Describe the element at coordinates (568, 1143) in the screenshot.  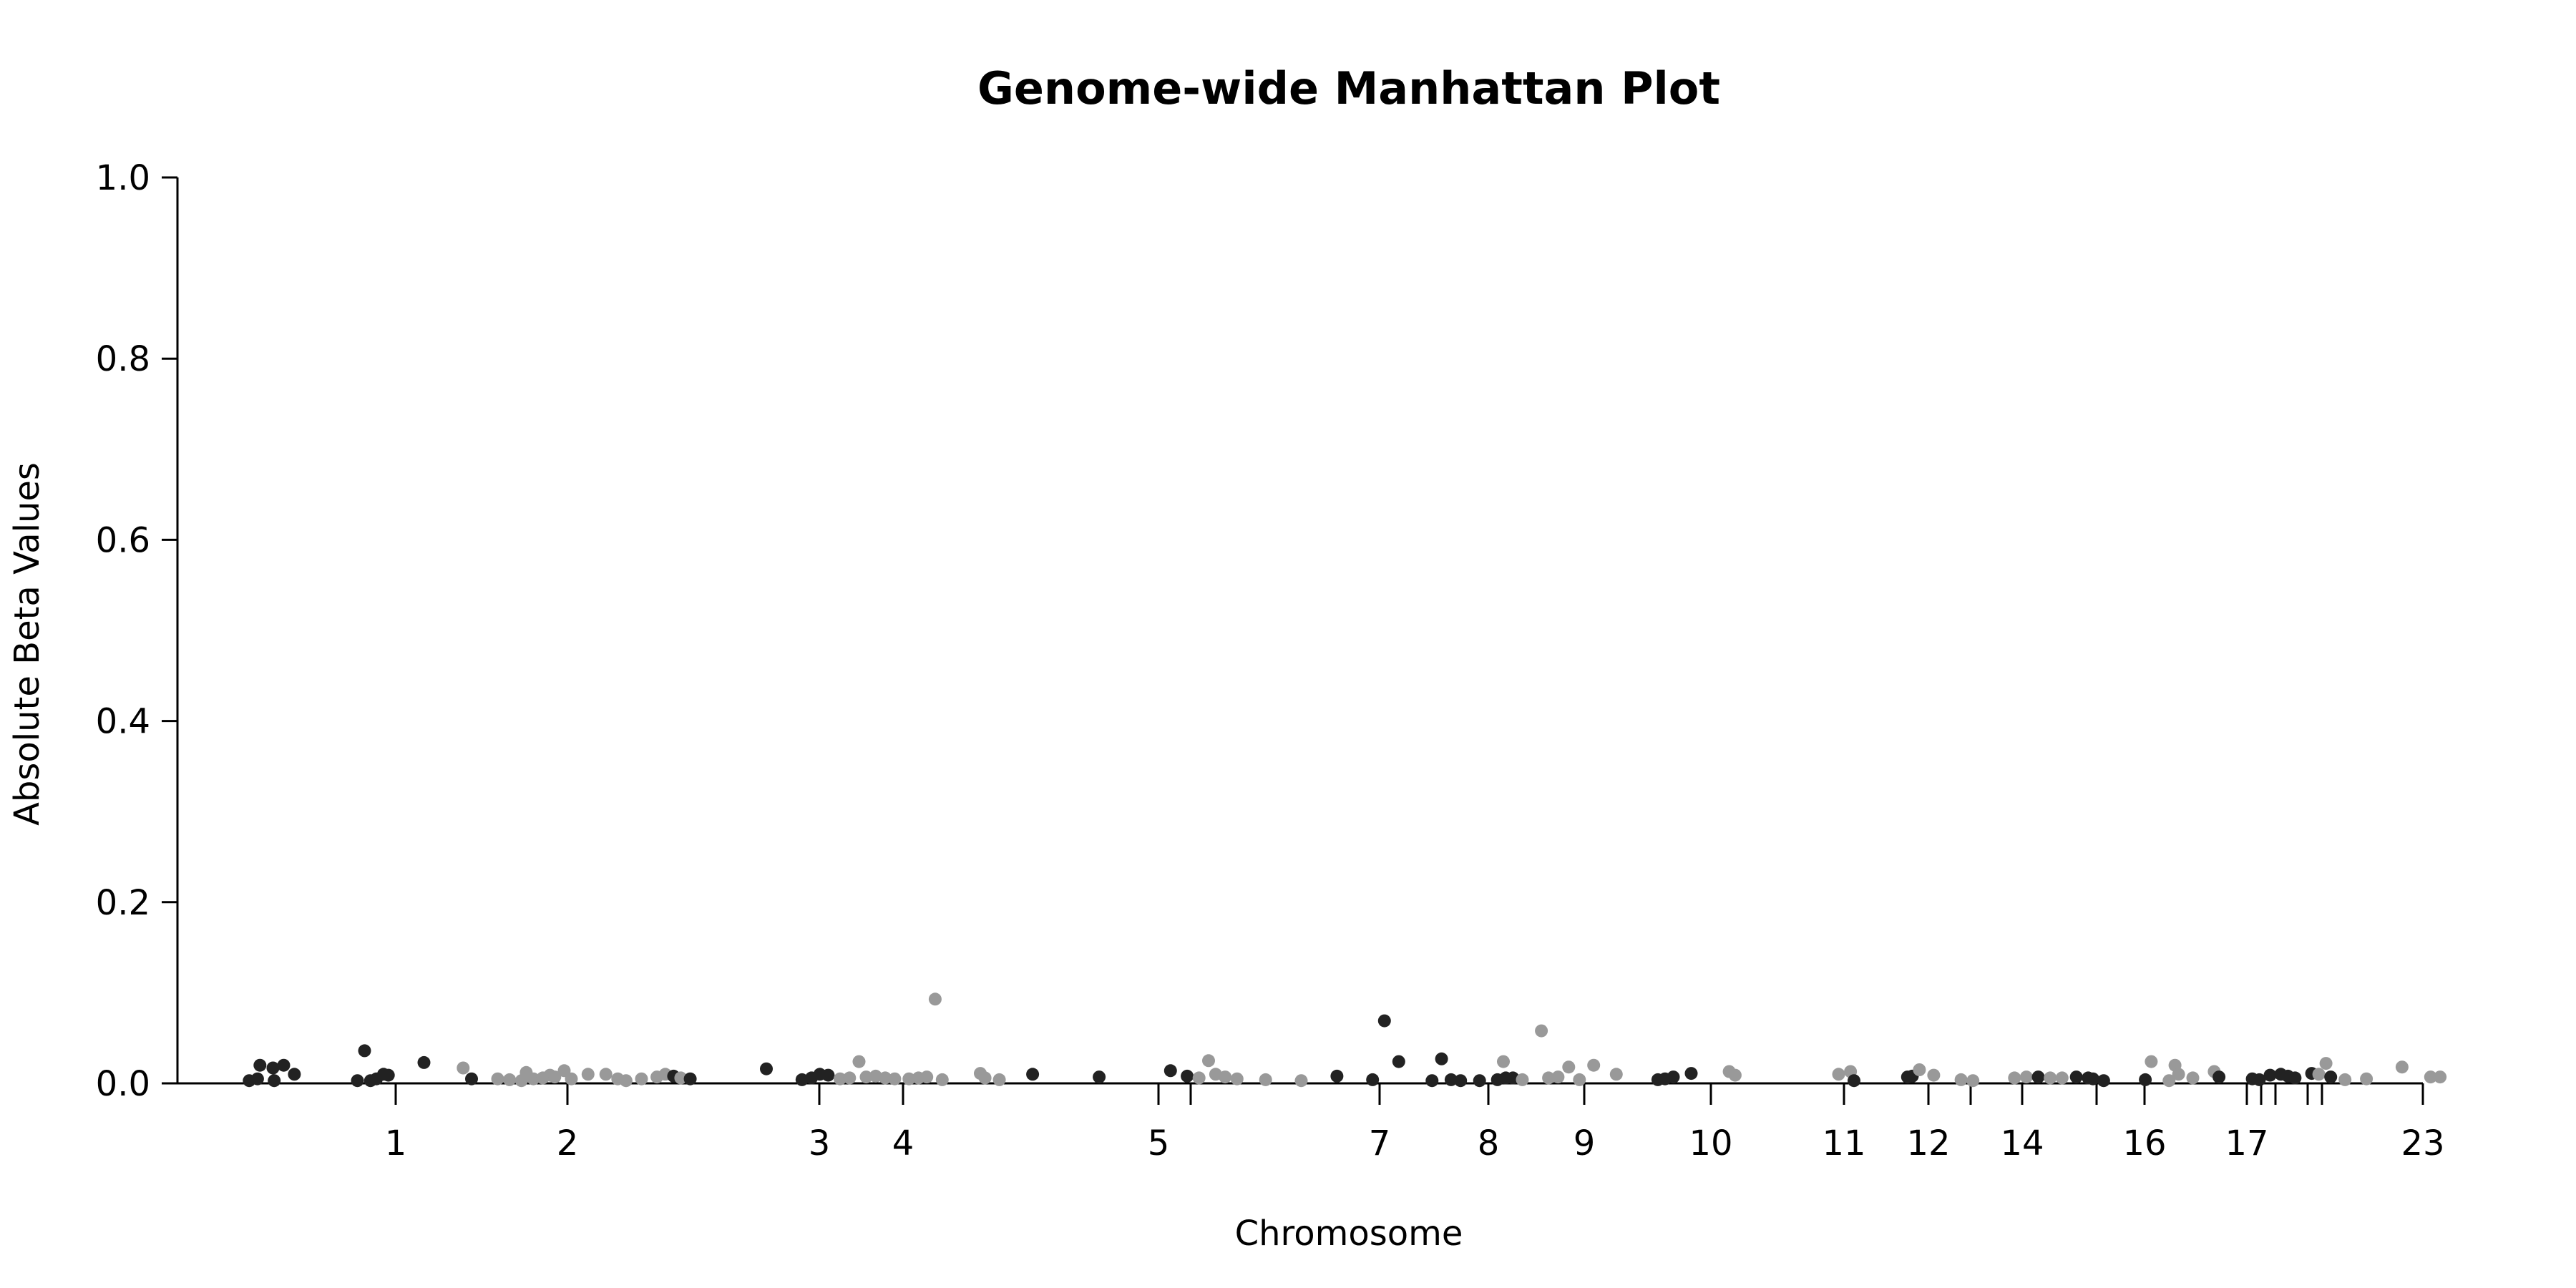
I see `x-tick-label: 2` at that location.